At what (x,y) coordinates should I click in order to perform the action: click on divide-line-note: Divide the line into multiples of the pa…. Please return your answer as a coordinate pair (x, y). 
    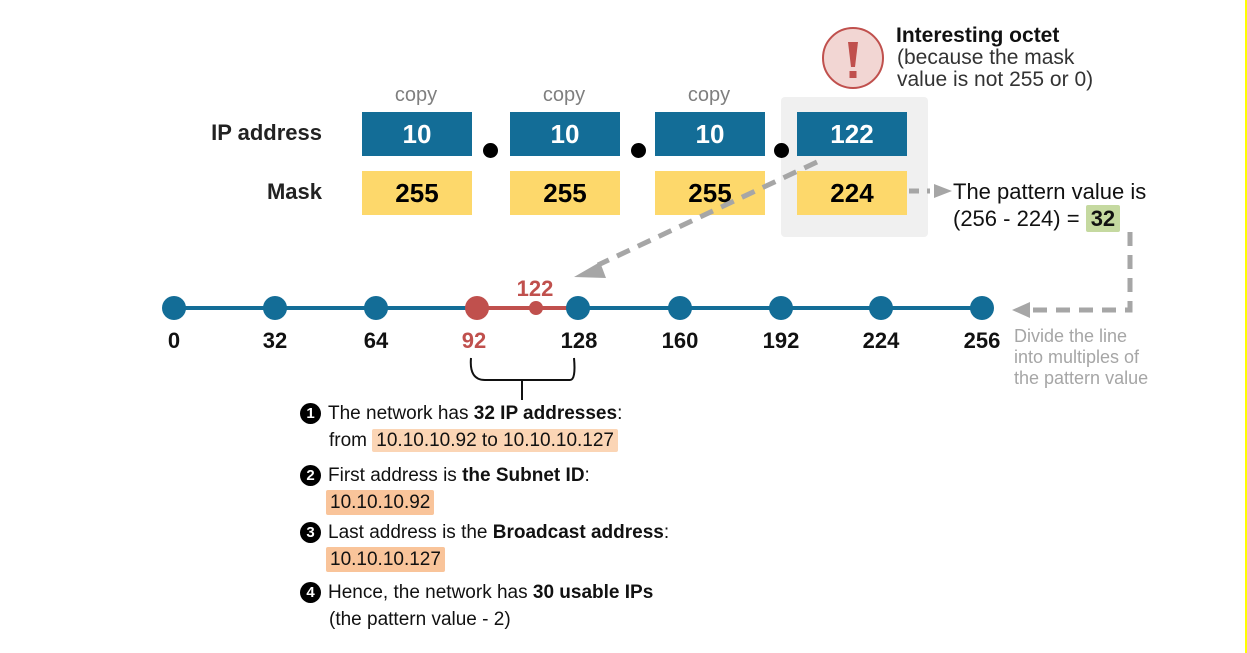
    Looking at the image, I should click on (1081, 357).